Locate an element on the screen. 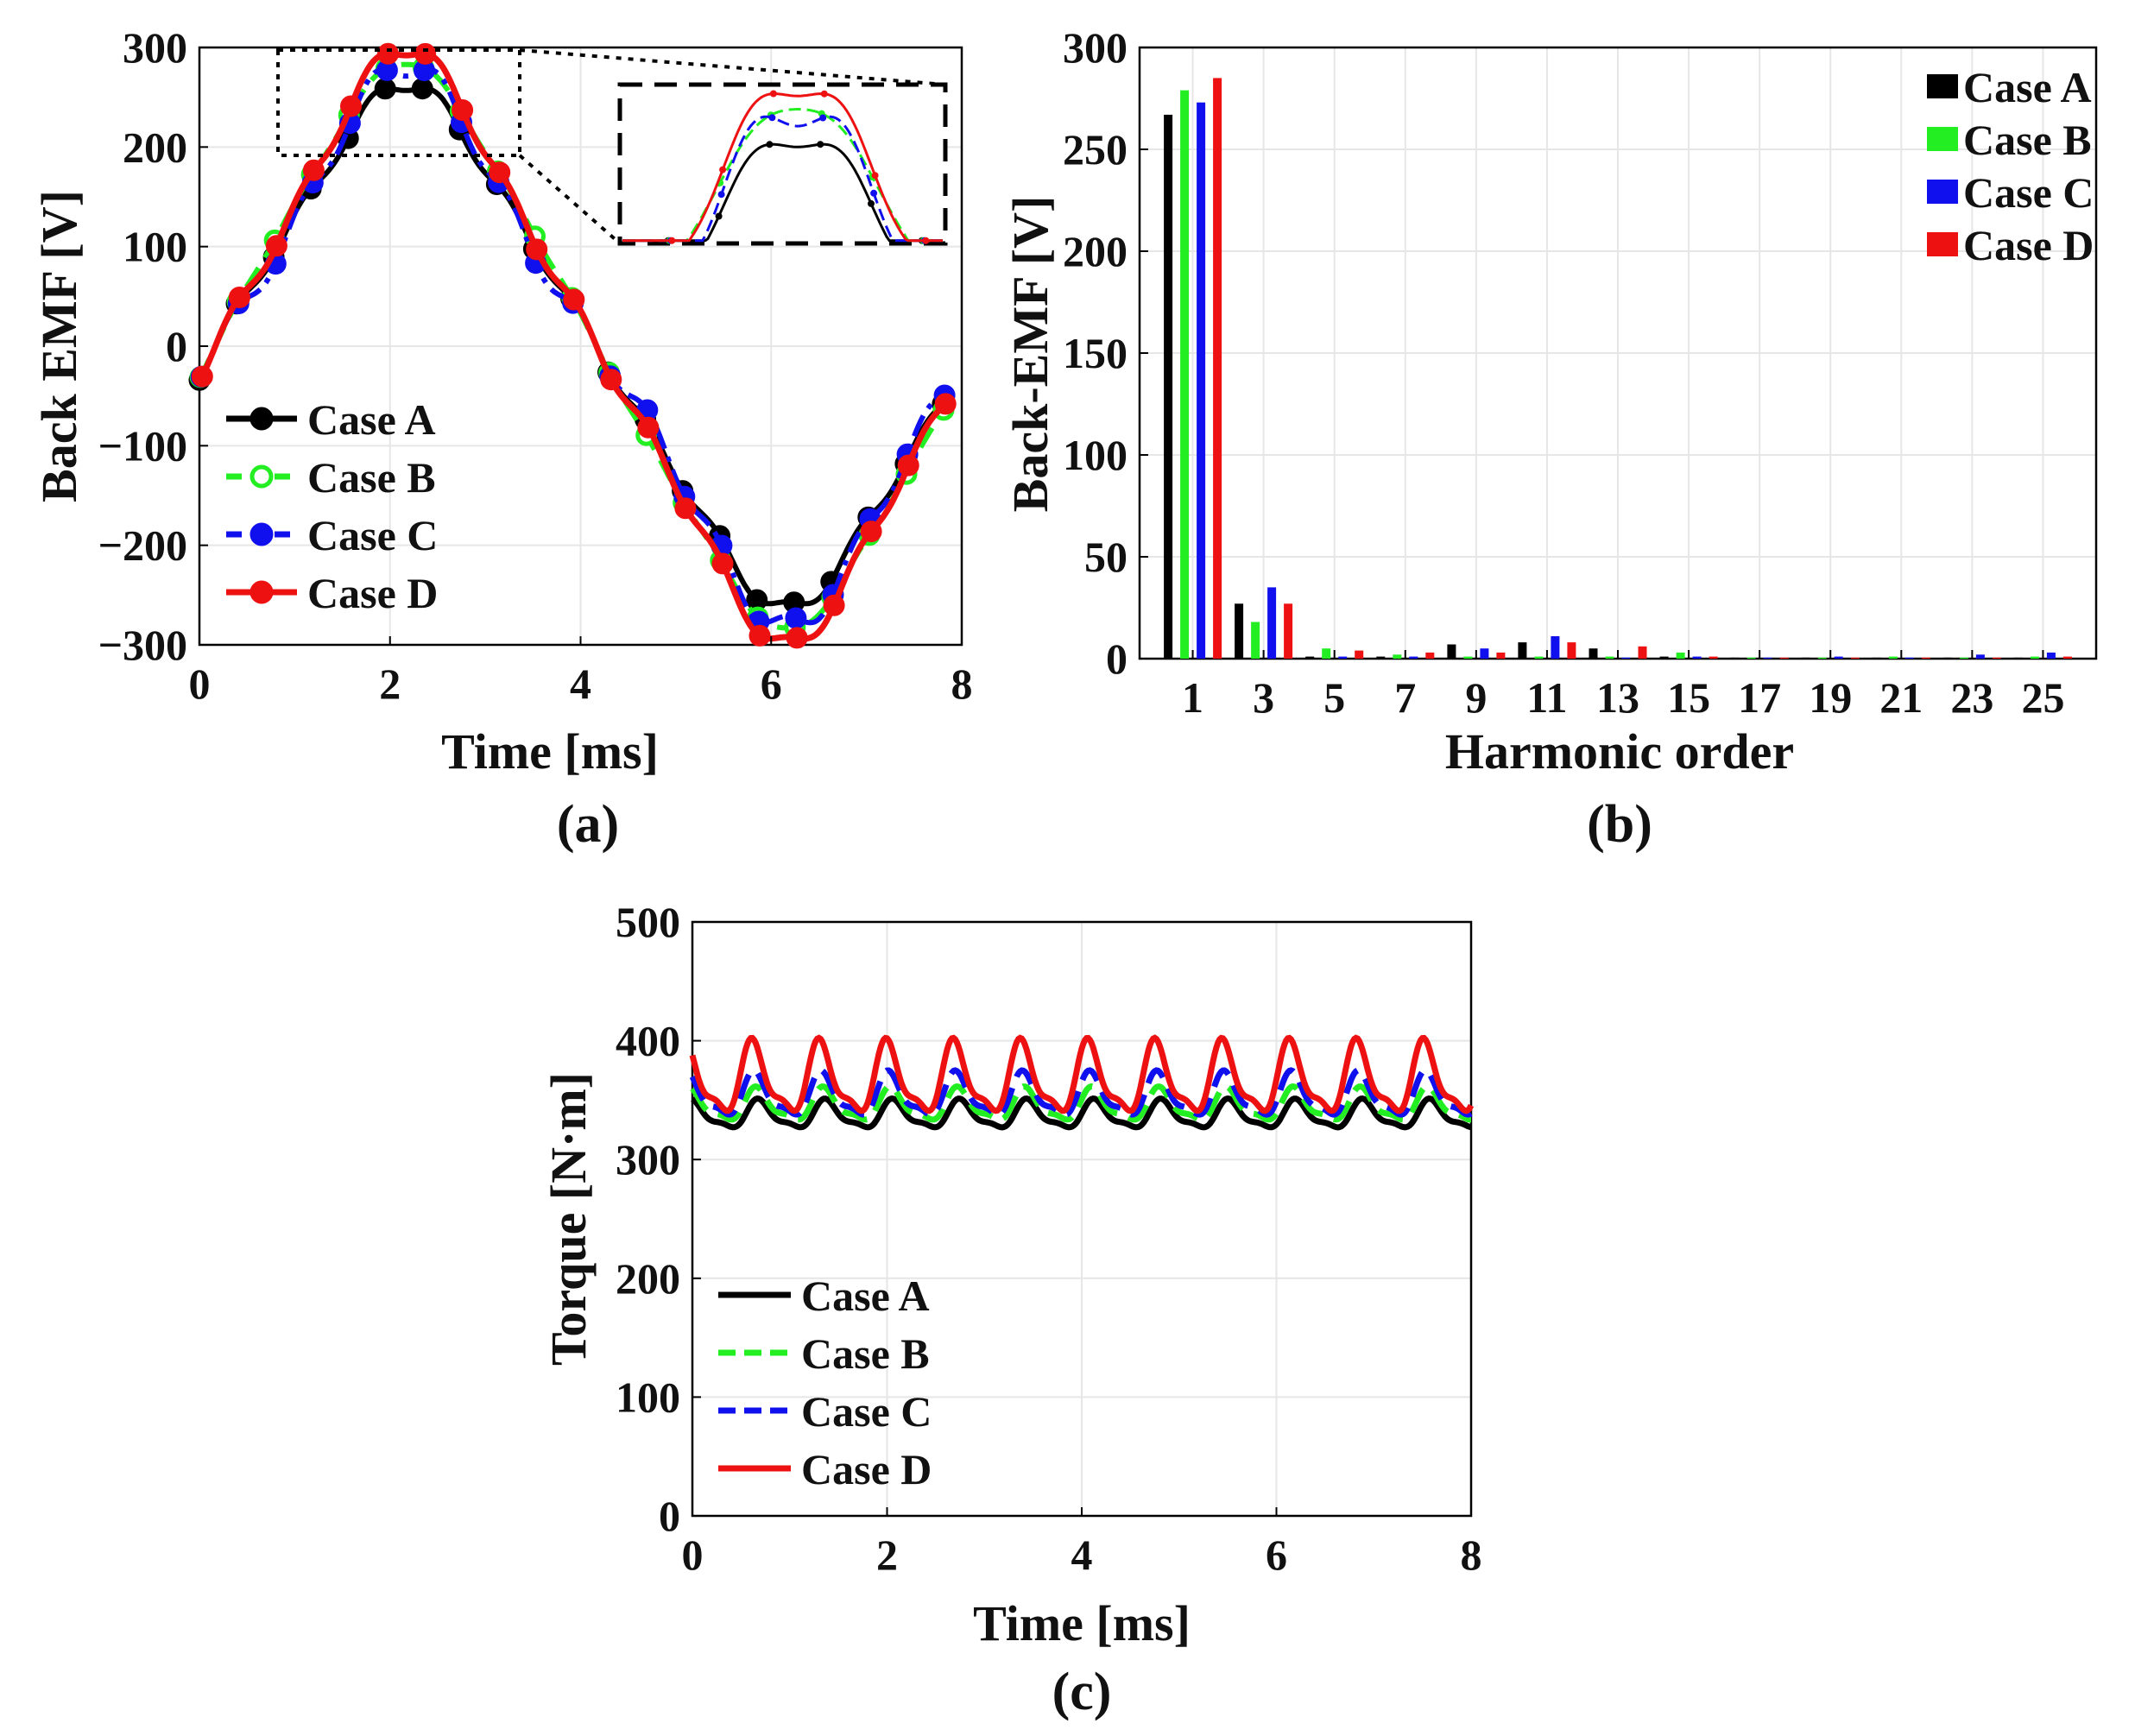 Image resolution: width=2135 pixels, height=1736 pixels. chart-b-legend-label-2: Case C is located at coordinates (2028, 192).